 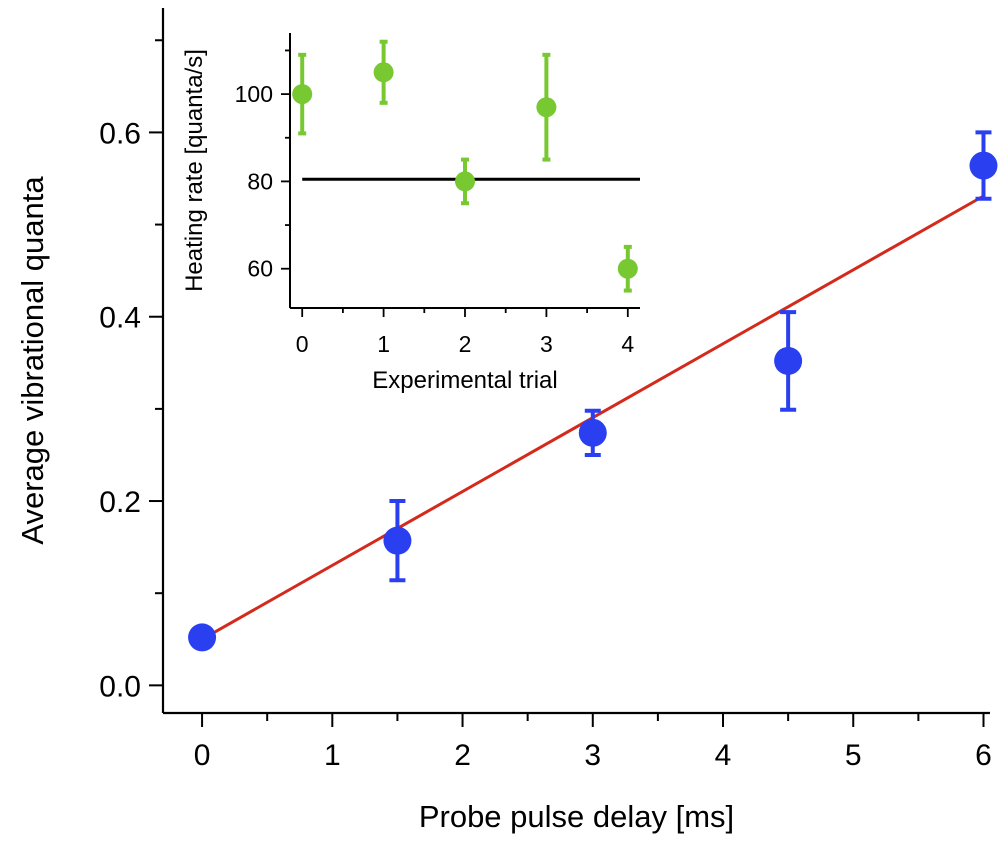 I want to click on y-tick-label: 0.0, so click(x=120, y=686).